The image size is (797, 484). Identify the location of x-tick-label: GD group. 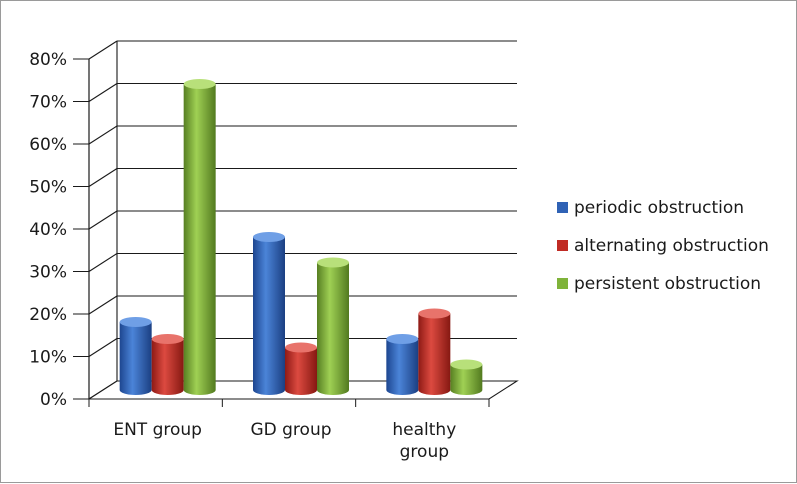
(290, 430).